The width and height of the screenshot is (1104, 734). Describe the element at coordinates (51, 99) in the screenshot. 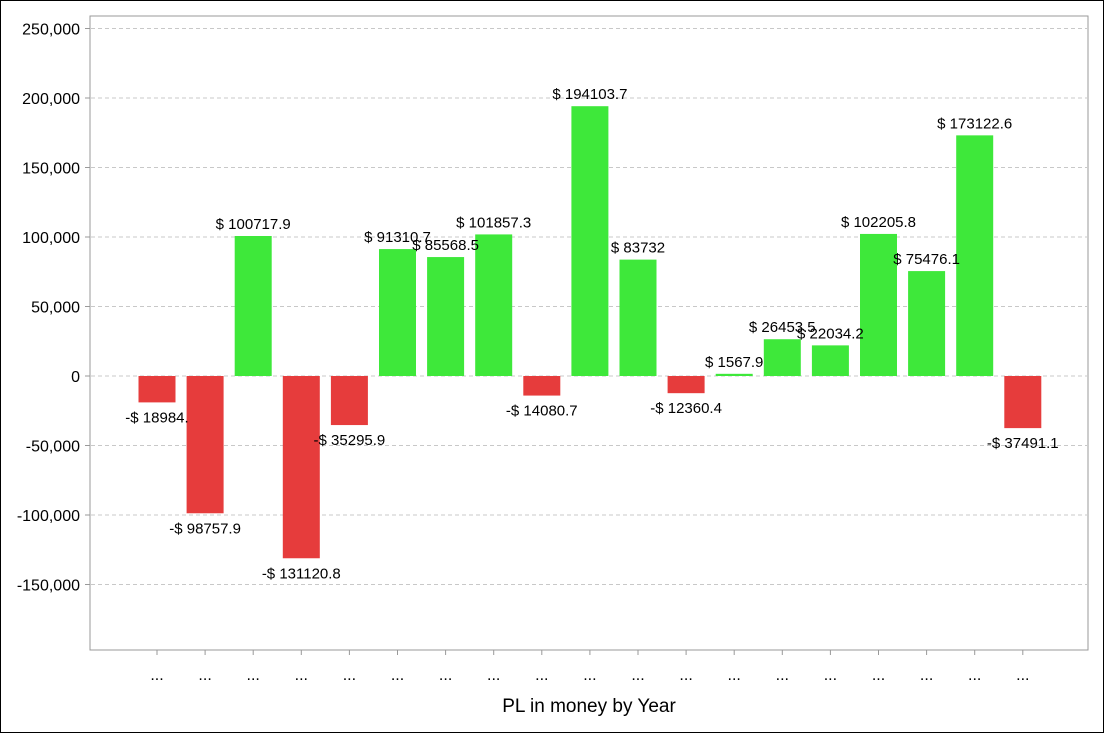

I see `y-tick-label: 200,000` at that location.